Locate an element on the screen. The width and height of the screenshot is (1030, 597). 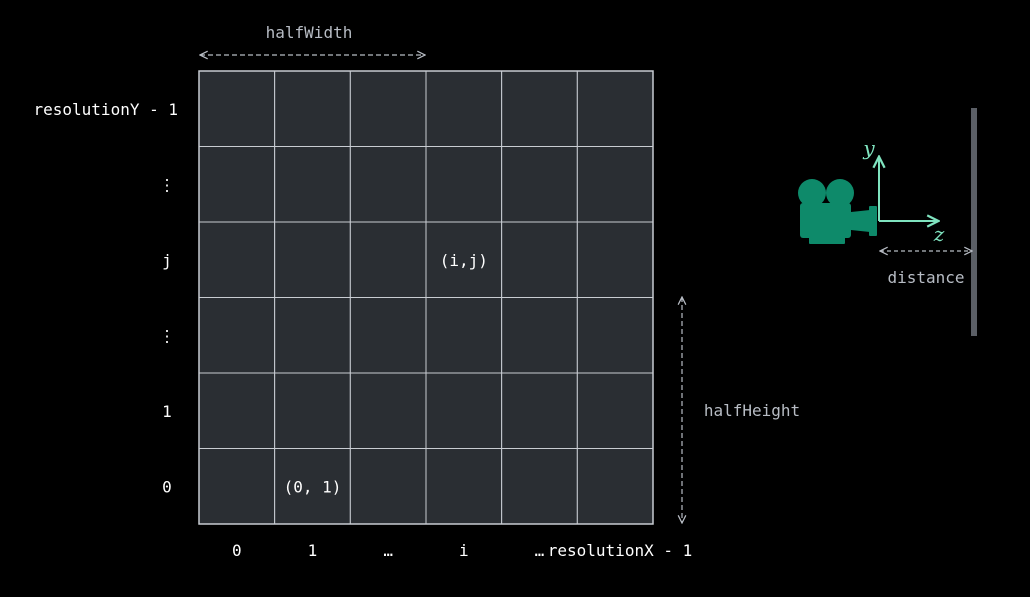
half-height-dimension: halfHeight is located at coordinates (741, 410).